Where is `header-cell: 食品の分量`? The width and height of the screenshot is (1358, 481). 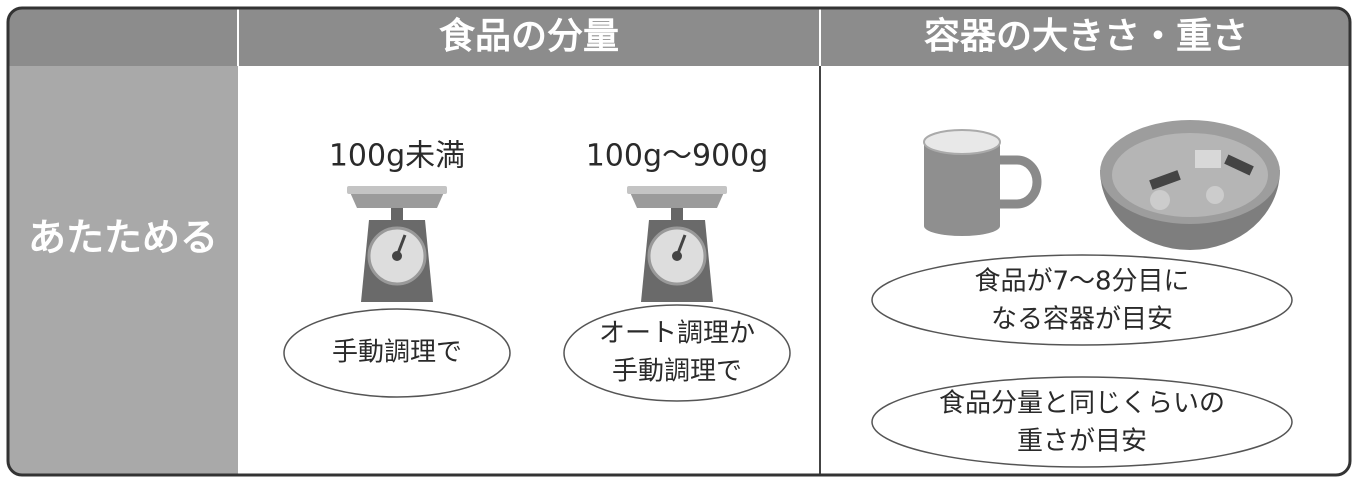 header-cell: 食品の分量 is located at coordinates (529, 36).